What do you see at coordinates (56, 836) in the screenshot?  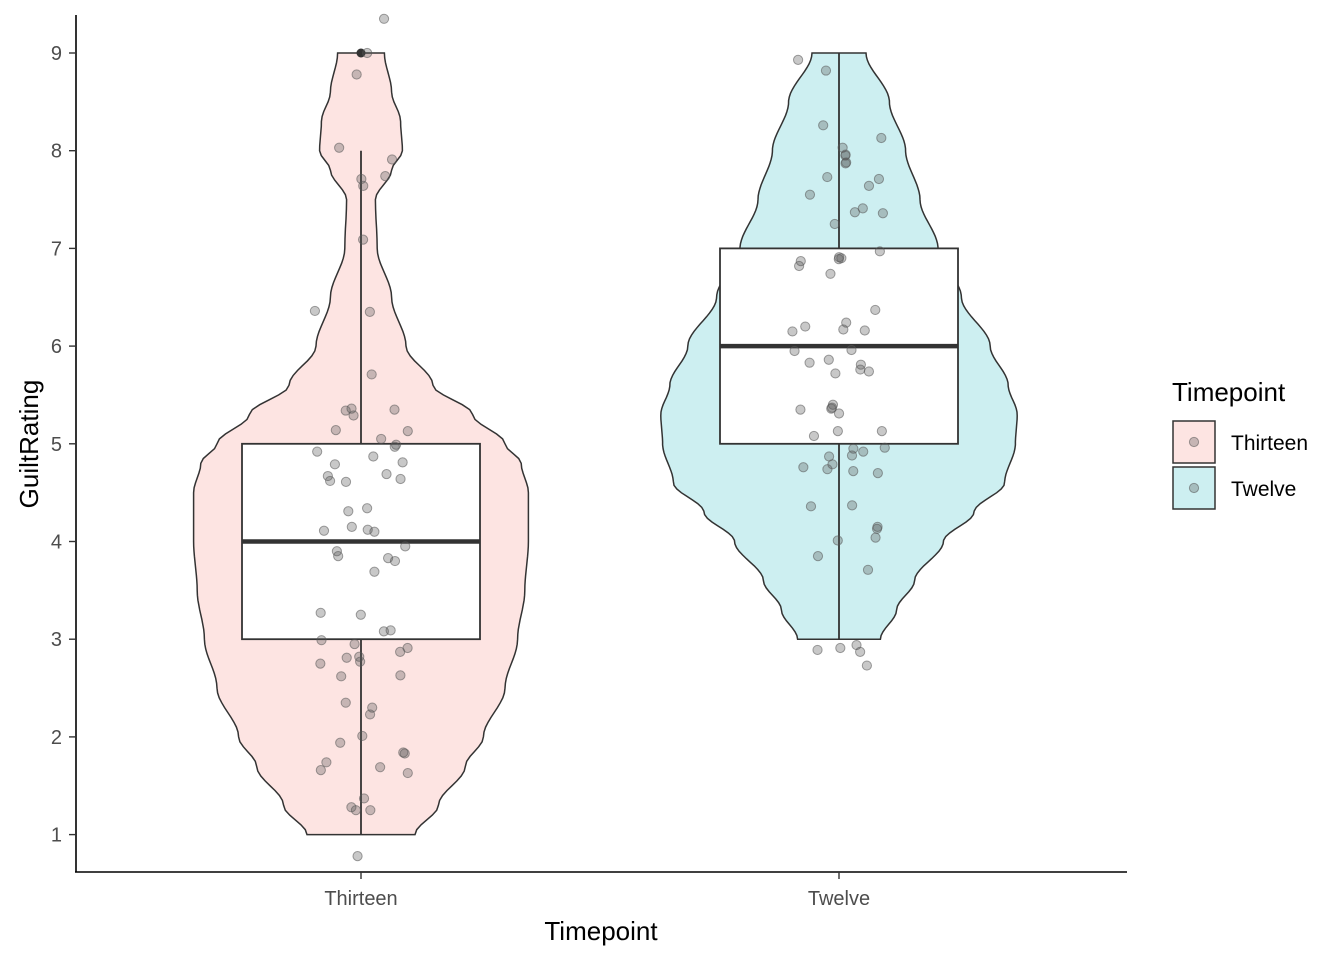 I see `y-tick-label: 1` at bounding box center [56, 836].